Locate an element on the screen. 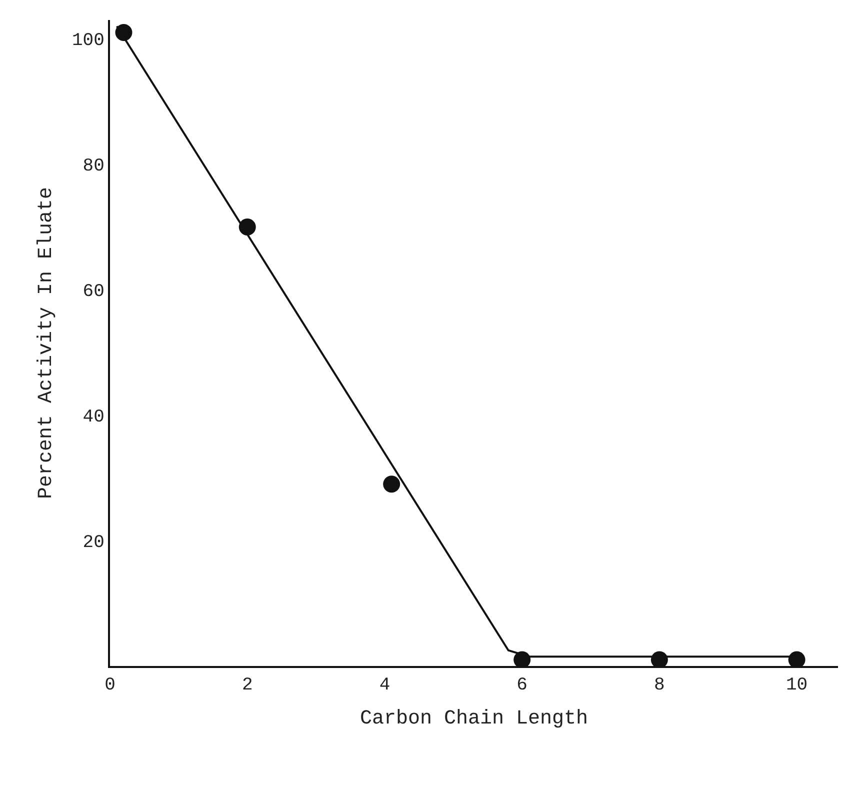 Image resolution: width=858 pixels, height=786 pixels. x-tick-label: 6 is located at coordinates (522, 686).